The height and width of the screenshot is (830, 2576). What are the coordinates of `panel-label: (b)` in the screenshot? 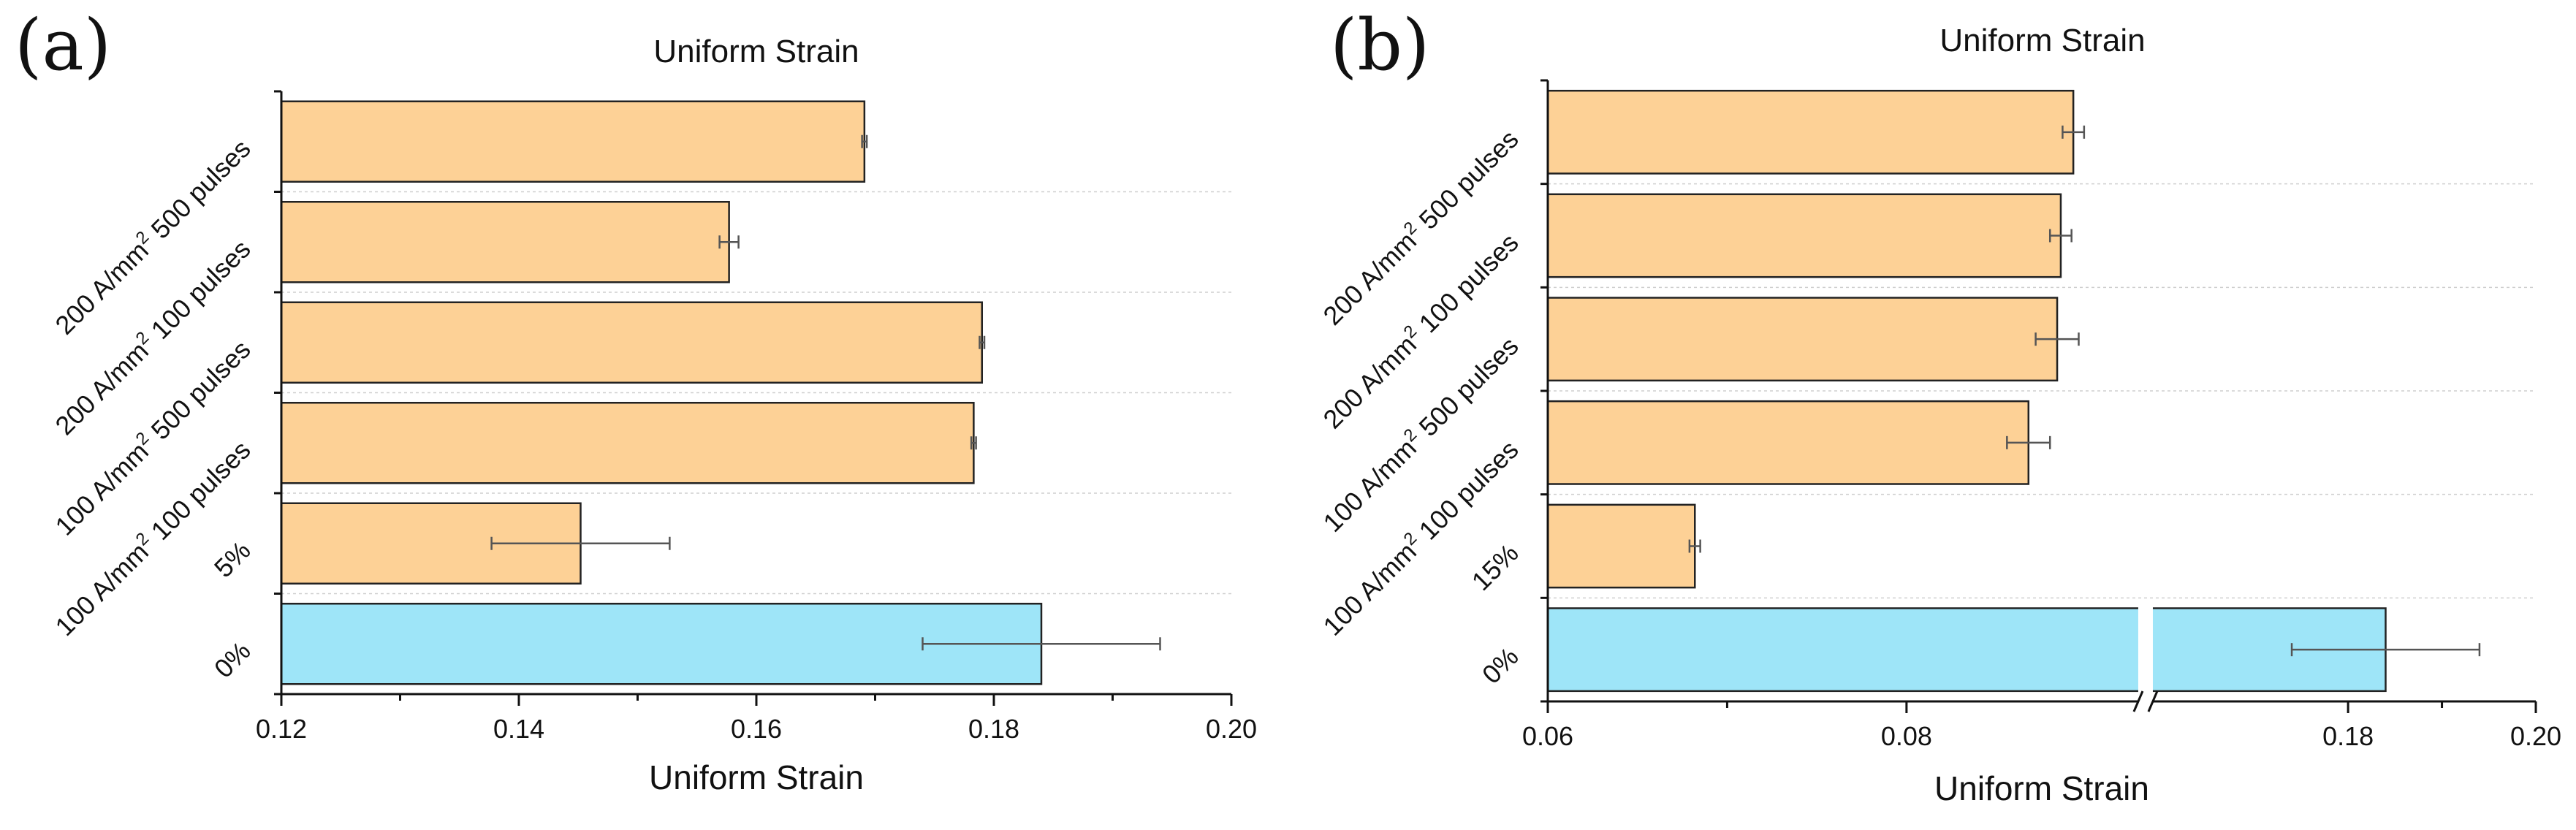 It's located at (1379, 45).